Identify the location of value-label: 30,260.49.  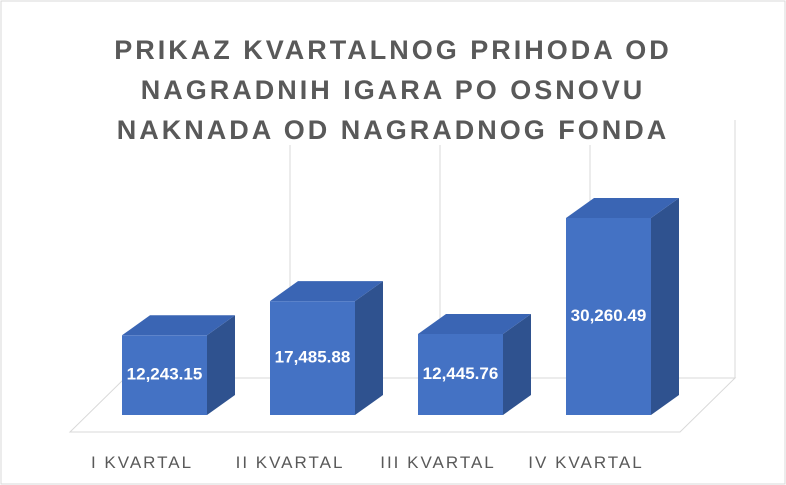
(609, 315).